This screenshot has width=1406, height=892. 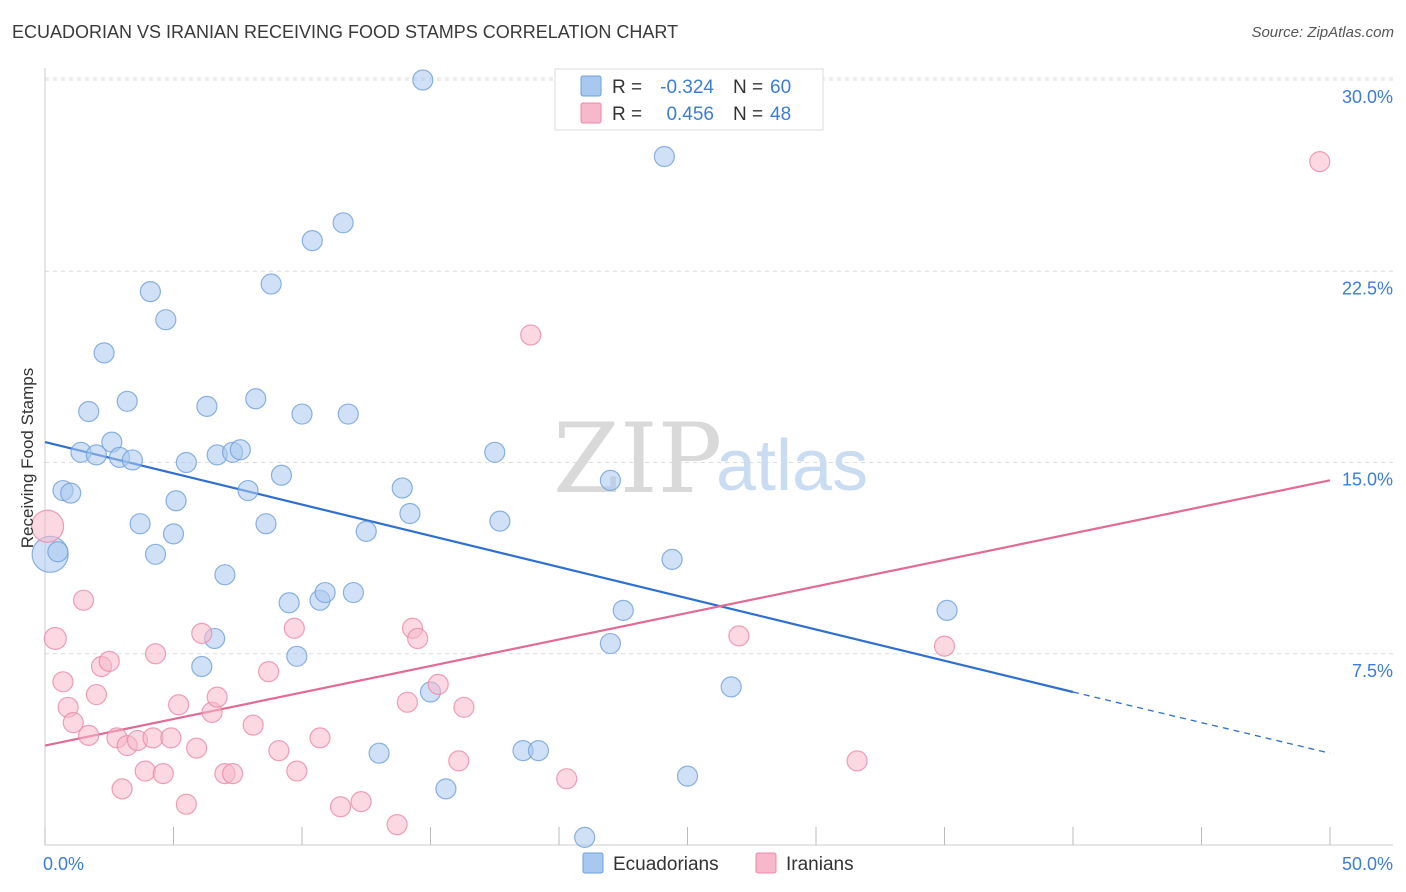 I want to click on x-tick-label: 0.0%, so click(x=63, y=864).